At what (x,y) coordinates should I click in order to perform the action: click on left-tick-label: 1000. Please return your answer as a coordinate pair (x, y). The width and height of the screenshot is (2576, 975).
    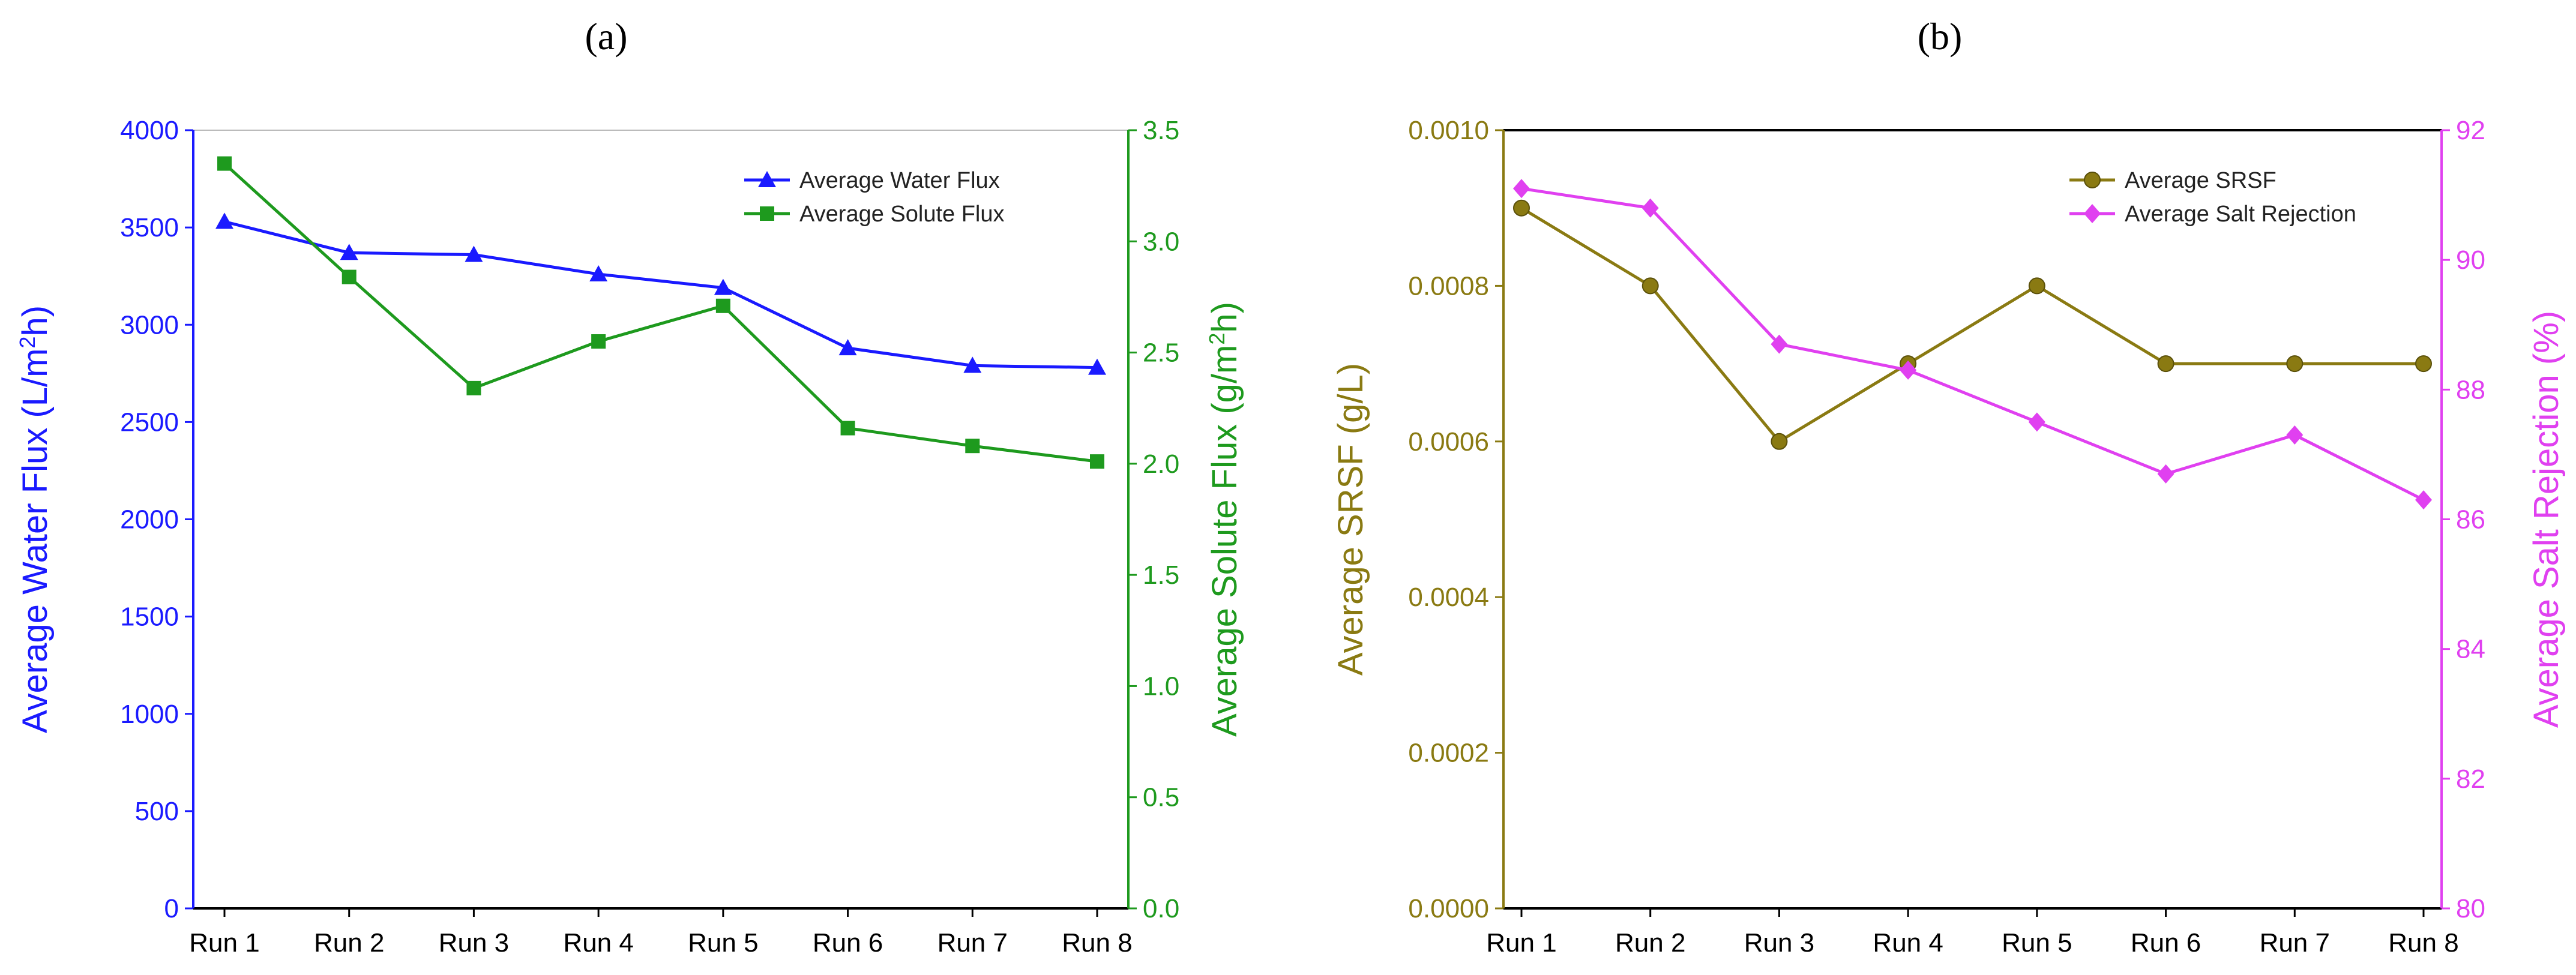
    Looking at the image, I should click on (149, 715).